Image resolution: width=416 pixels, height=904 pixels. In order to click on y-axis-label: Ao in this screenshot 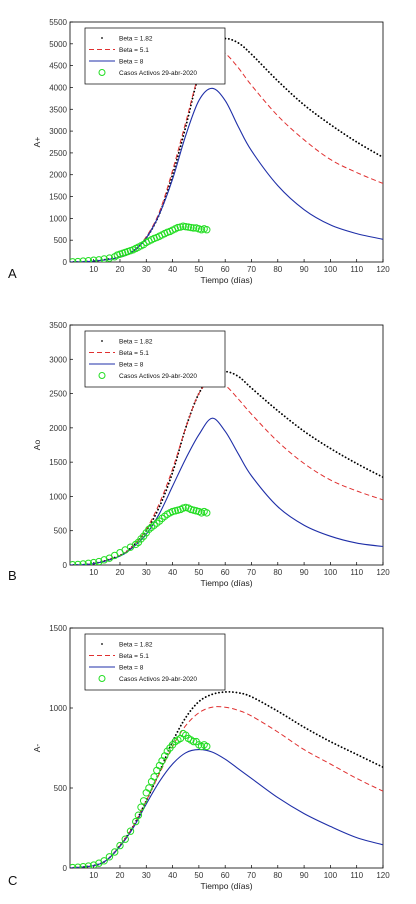, I will do `click(37, 445)`.